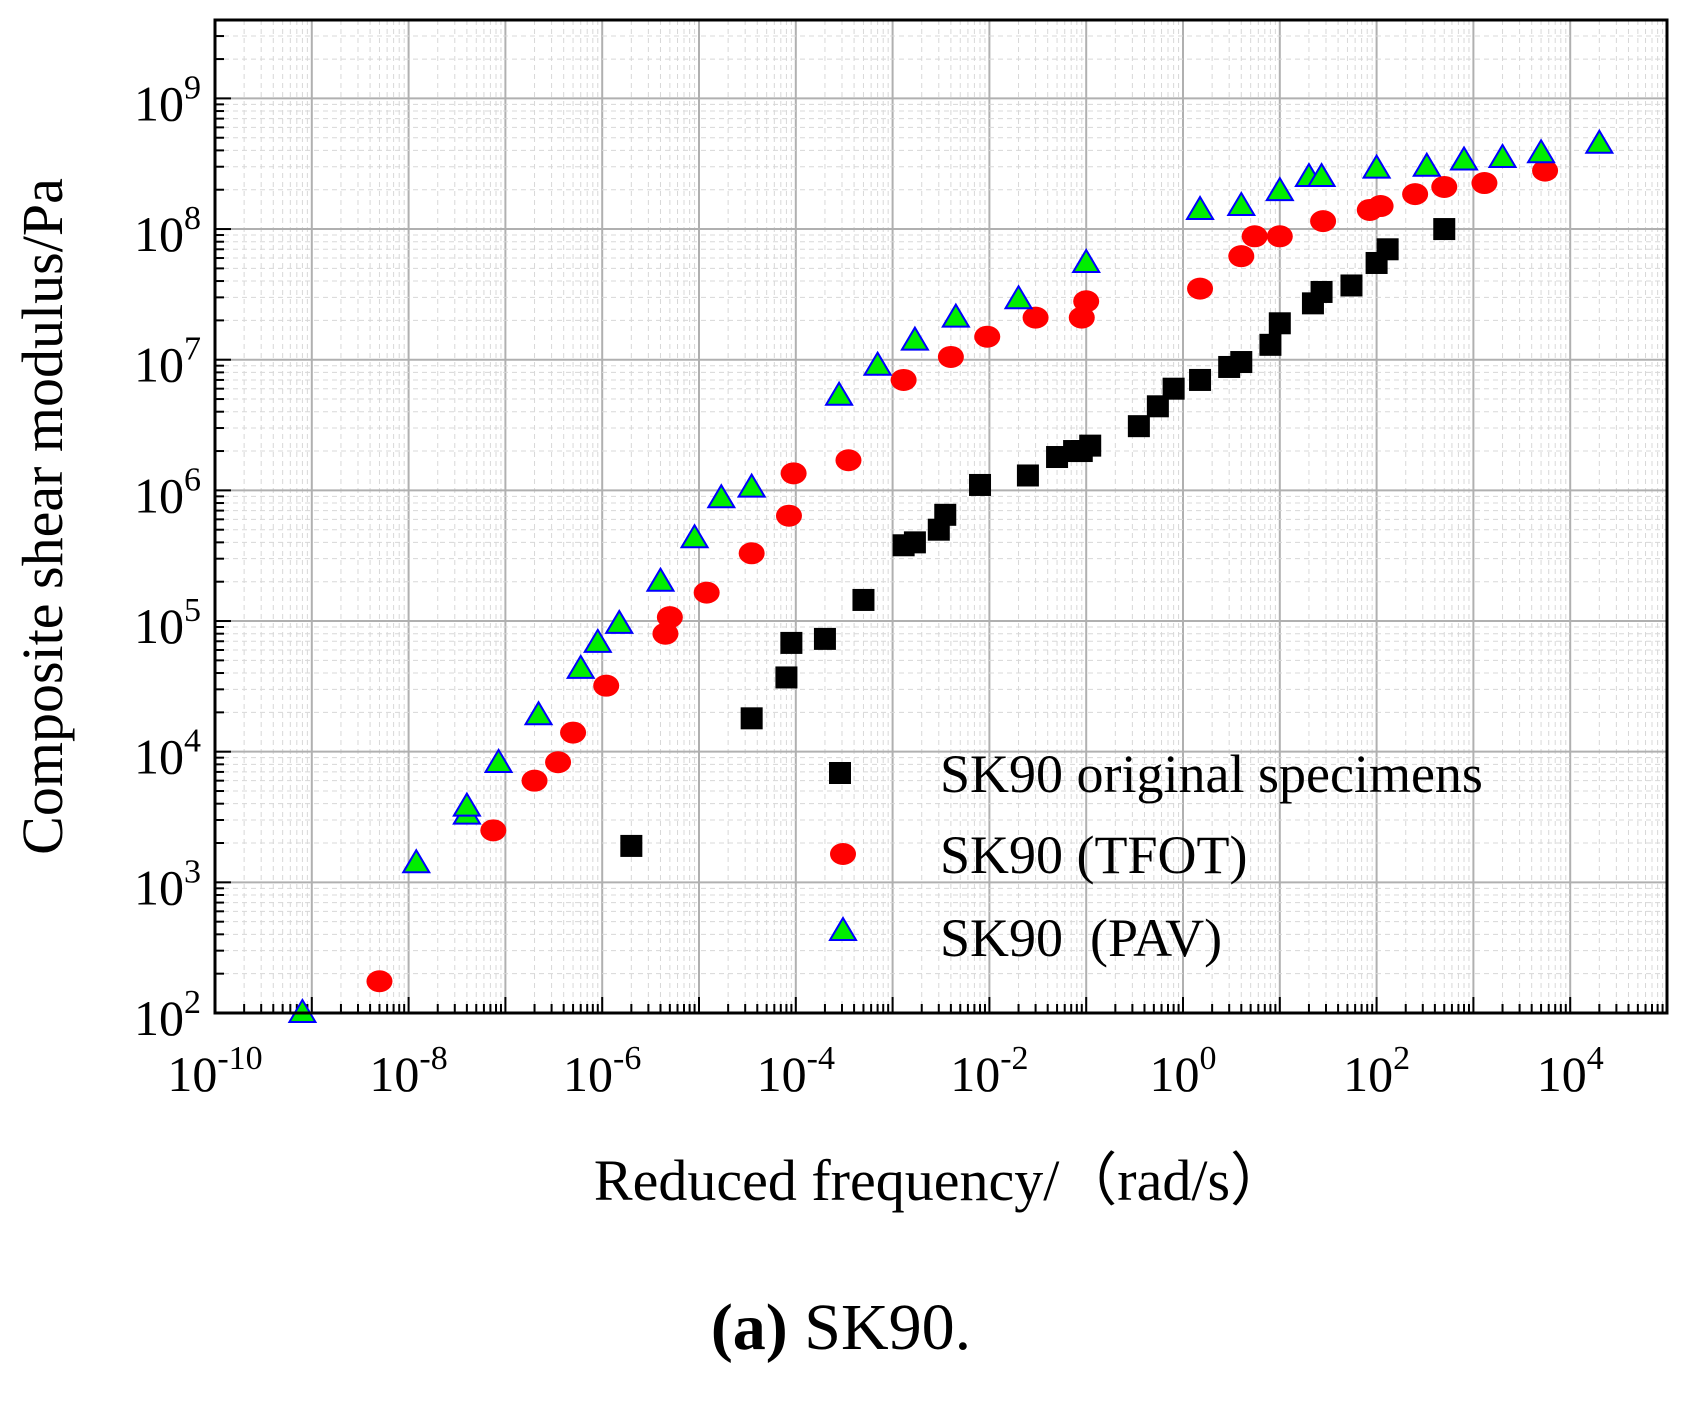  I want to click on legend-marker-square, so click(840, 773).